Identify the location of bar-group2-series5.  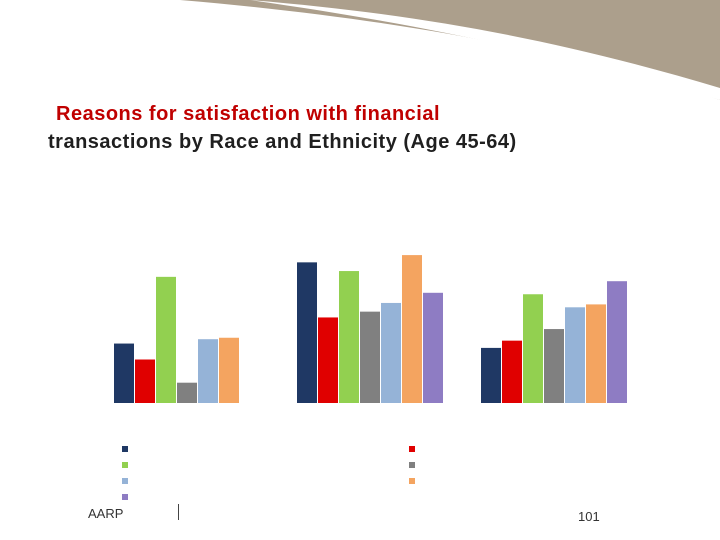
(391, 352).